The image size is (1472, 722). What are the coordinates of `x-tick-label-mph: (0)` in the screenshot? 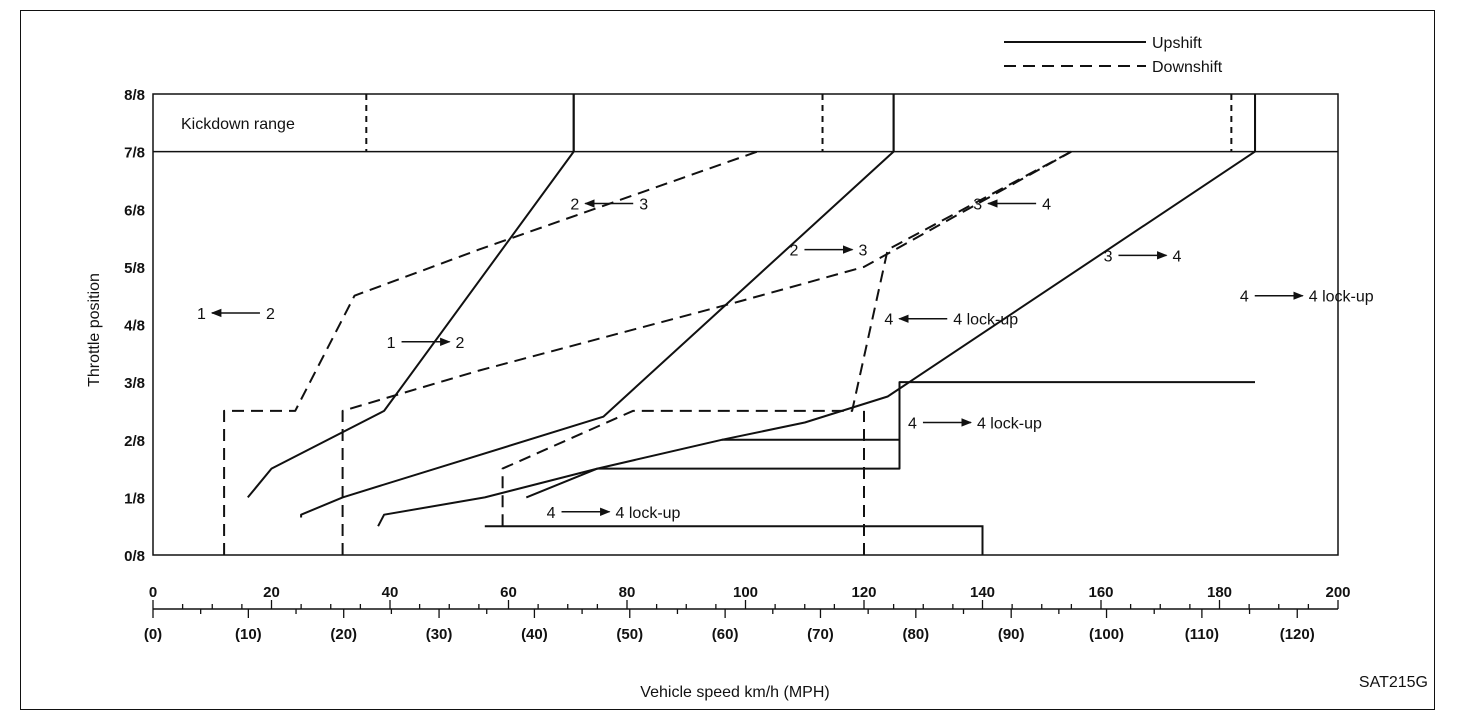 It's located at (153, 634).